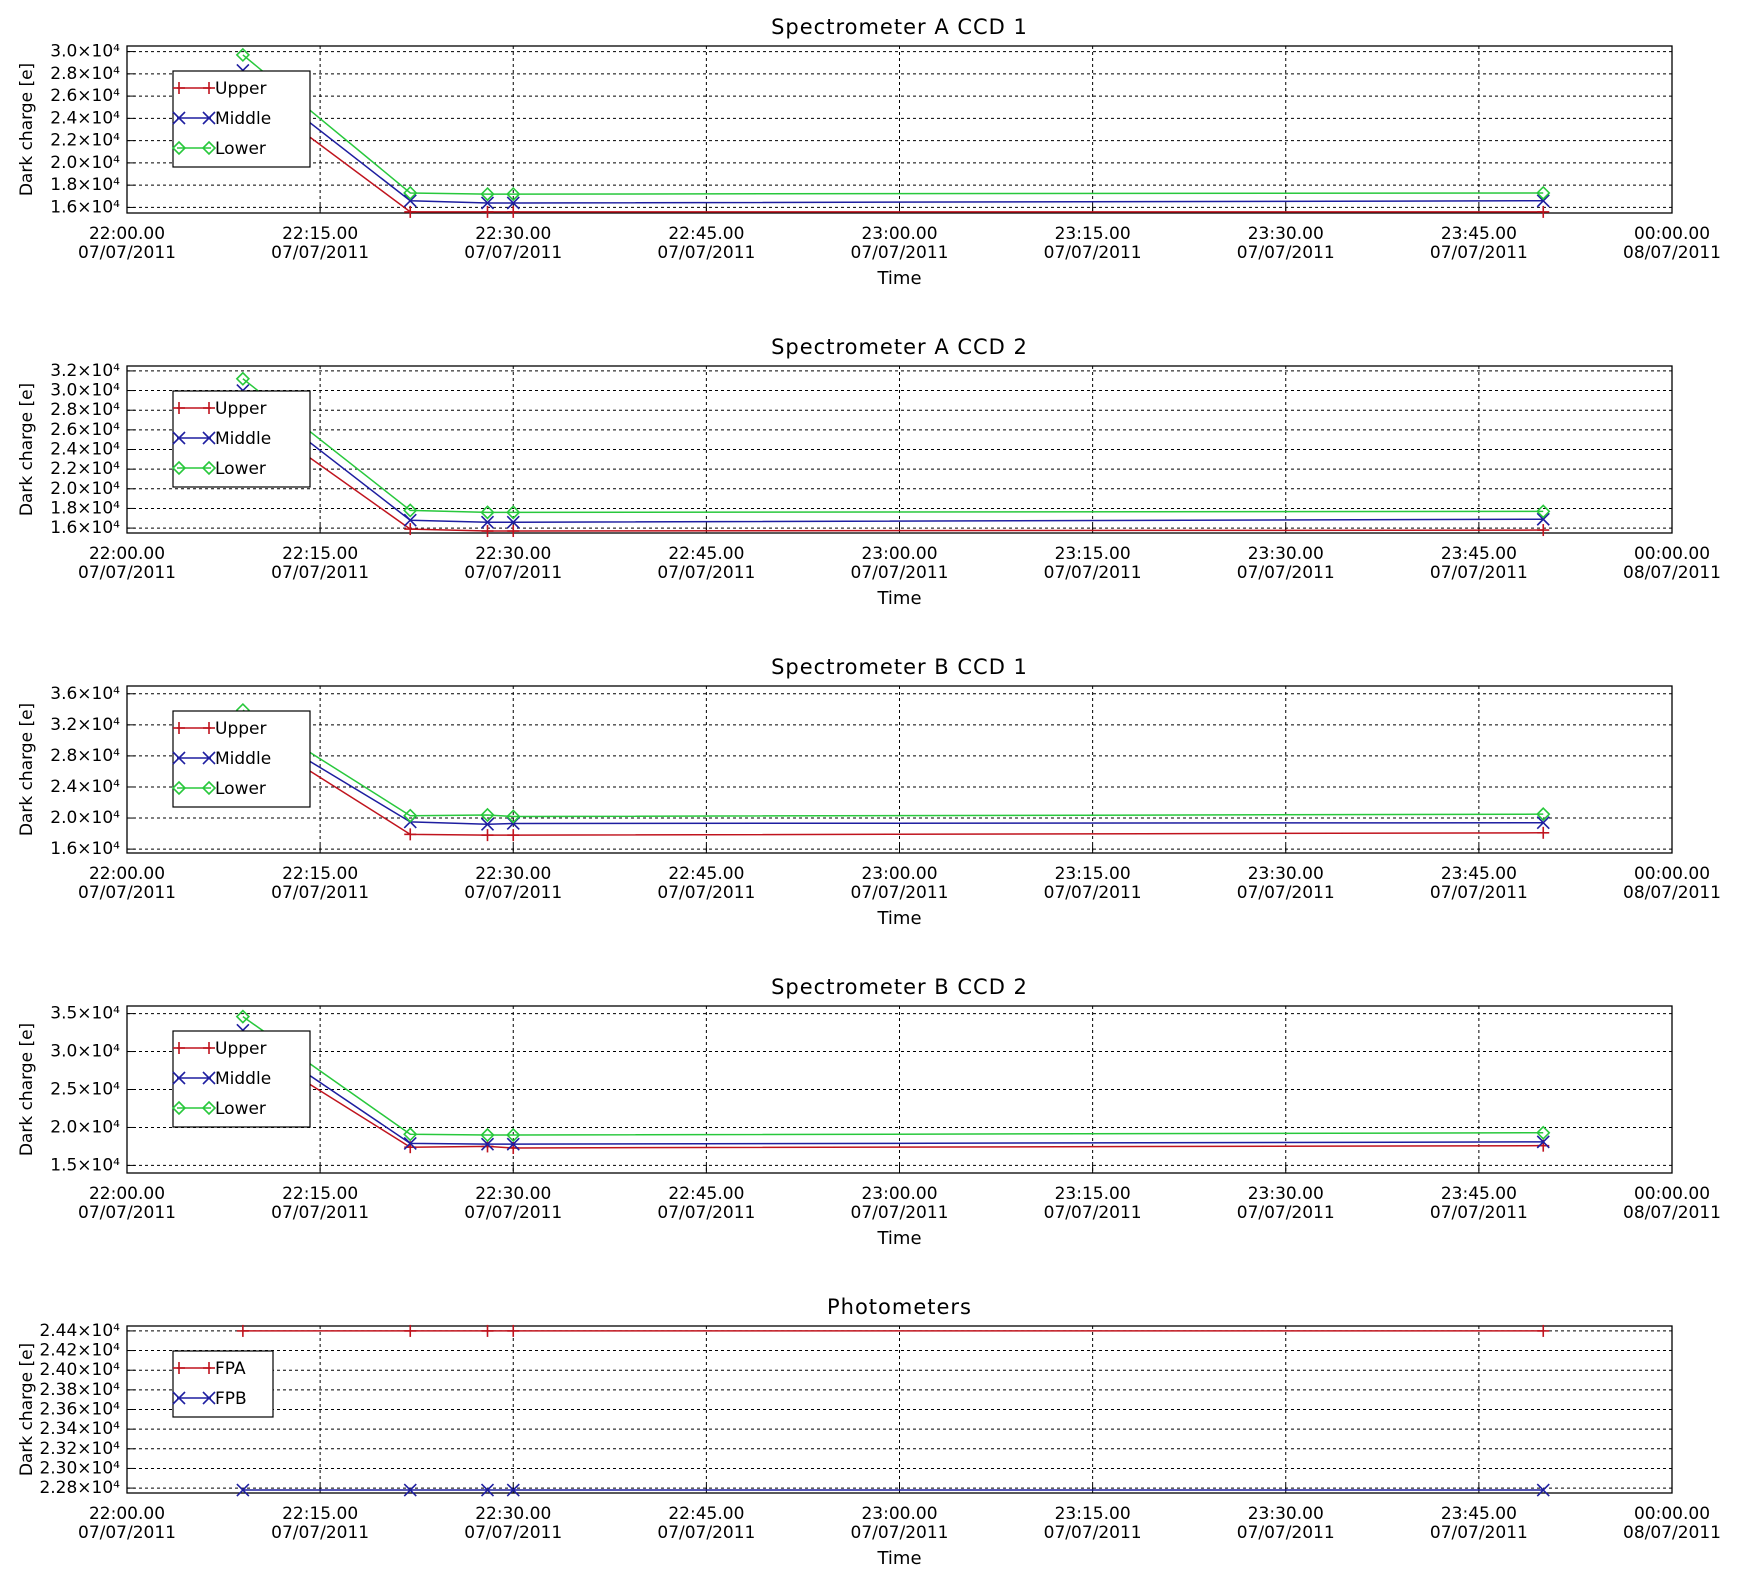 The width and height of the screenshot is (1740, 1595). I want to click on series-fpa, so click(893, 1330).